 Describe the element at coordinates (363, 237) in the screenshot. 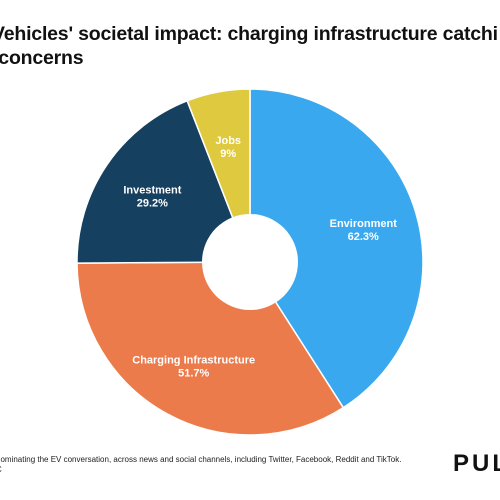

I see `slice-value-environment: 62.3%` at that location.